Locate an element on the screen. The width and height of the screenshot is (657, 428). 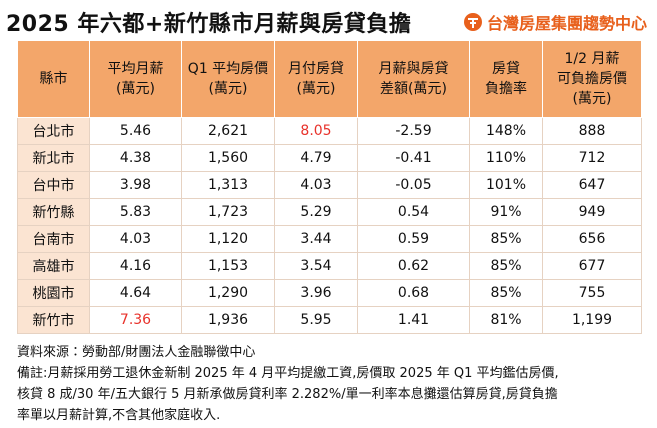
value-cell: 4.79 is located at coordinates (316, 158).